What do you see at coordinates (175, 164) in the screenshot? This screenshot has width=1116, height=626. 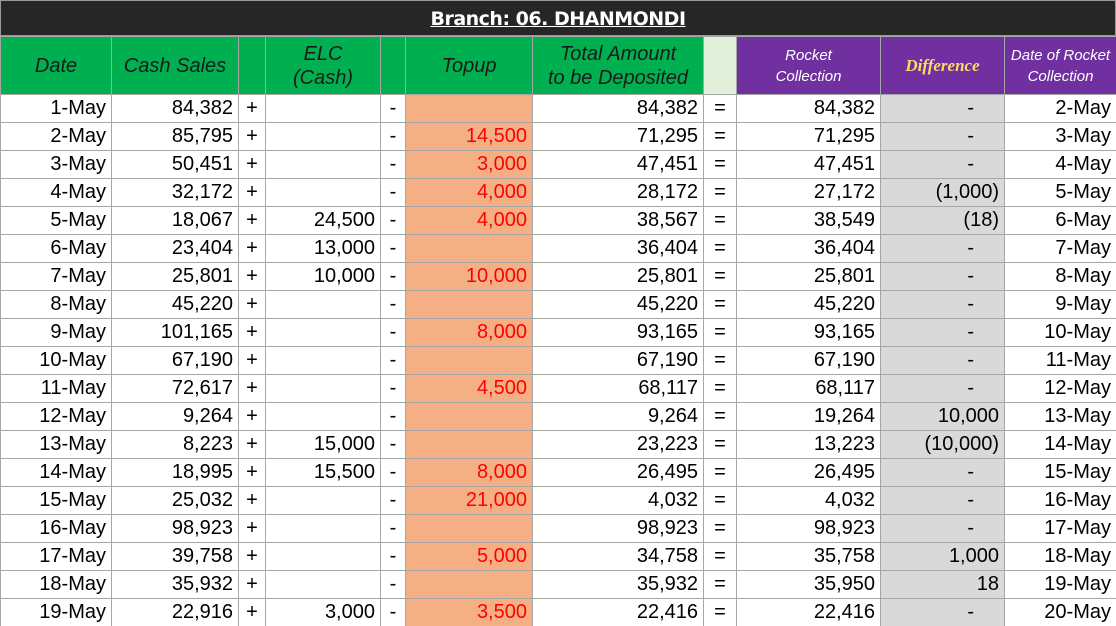 I see `cell: 50,451` at bounding box center [175, 164].